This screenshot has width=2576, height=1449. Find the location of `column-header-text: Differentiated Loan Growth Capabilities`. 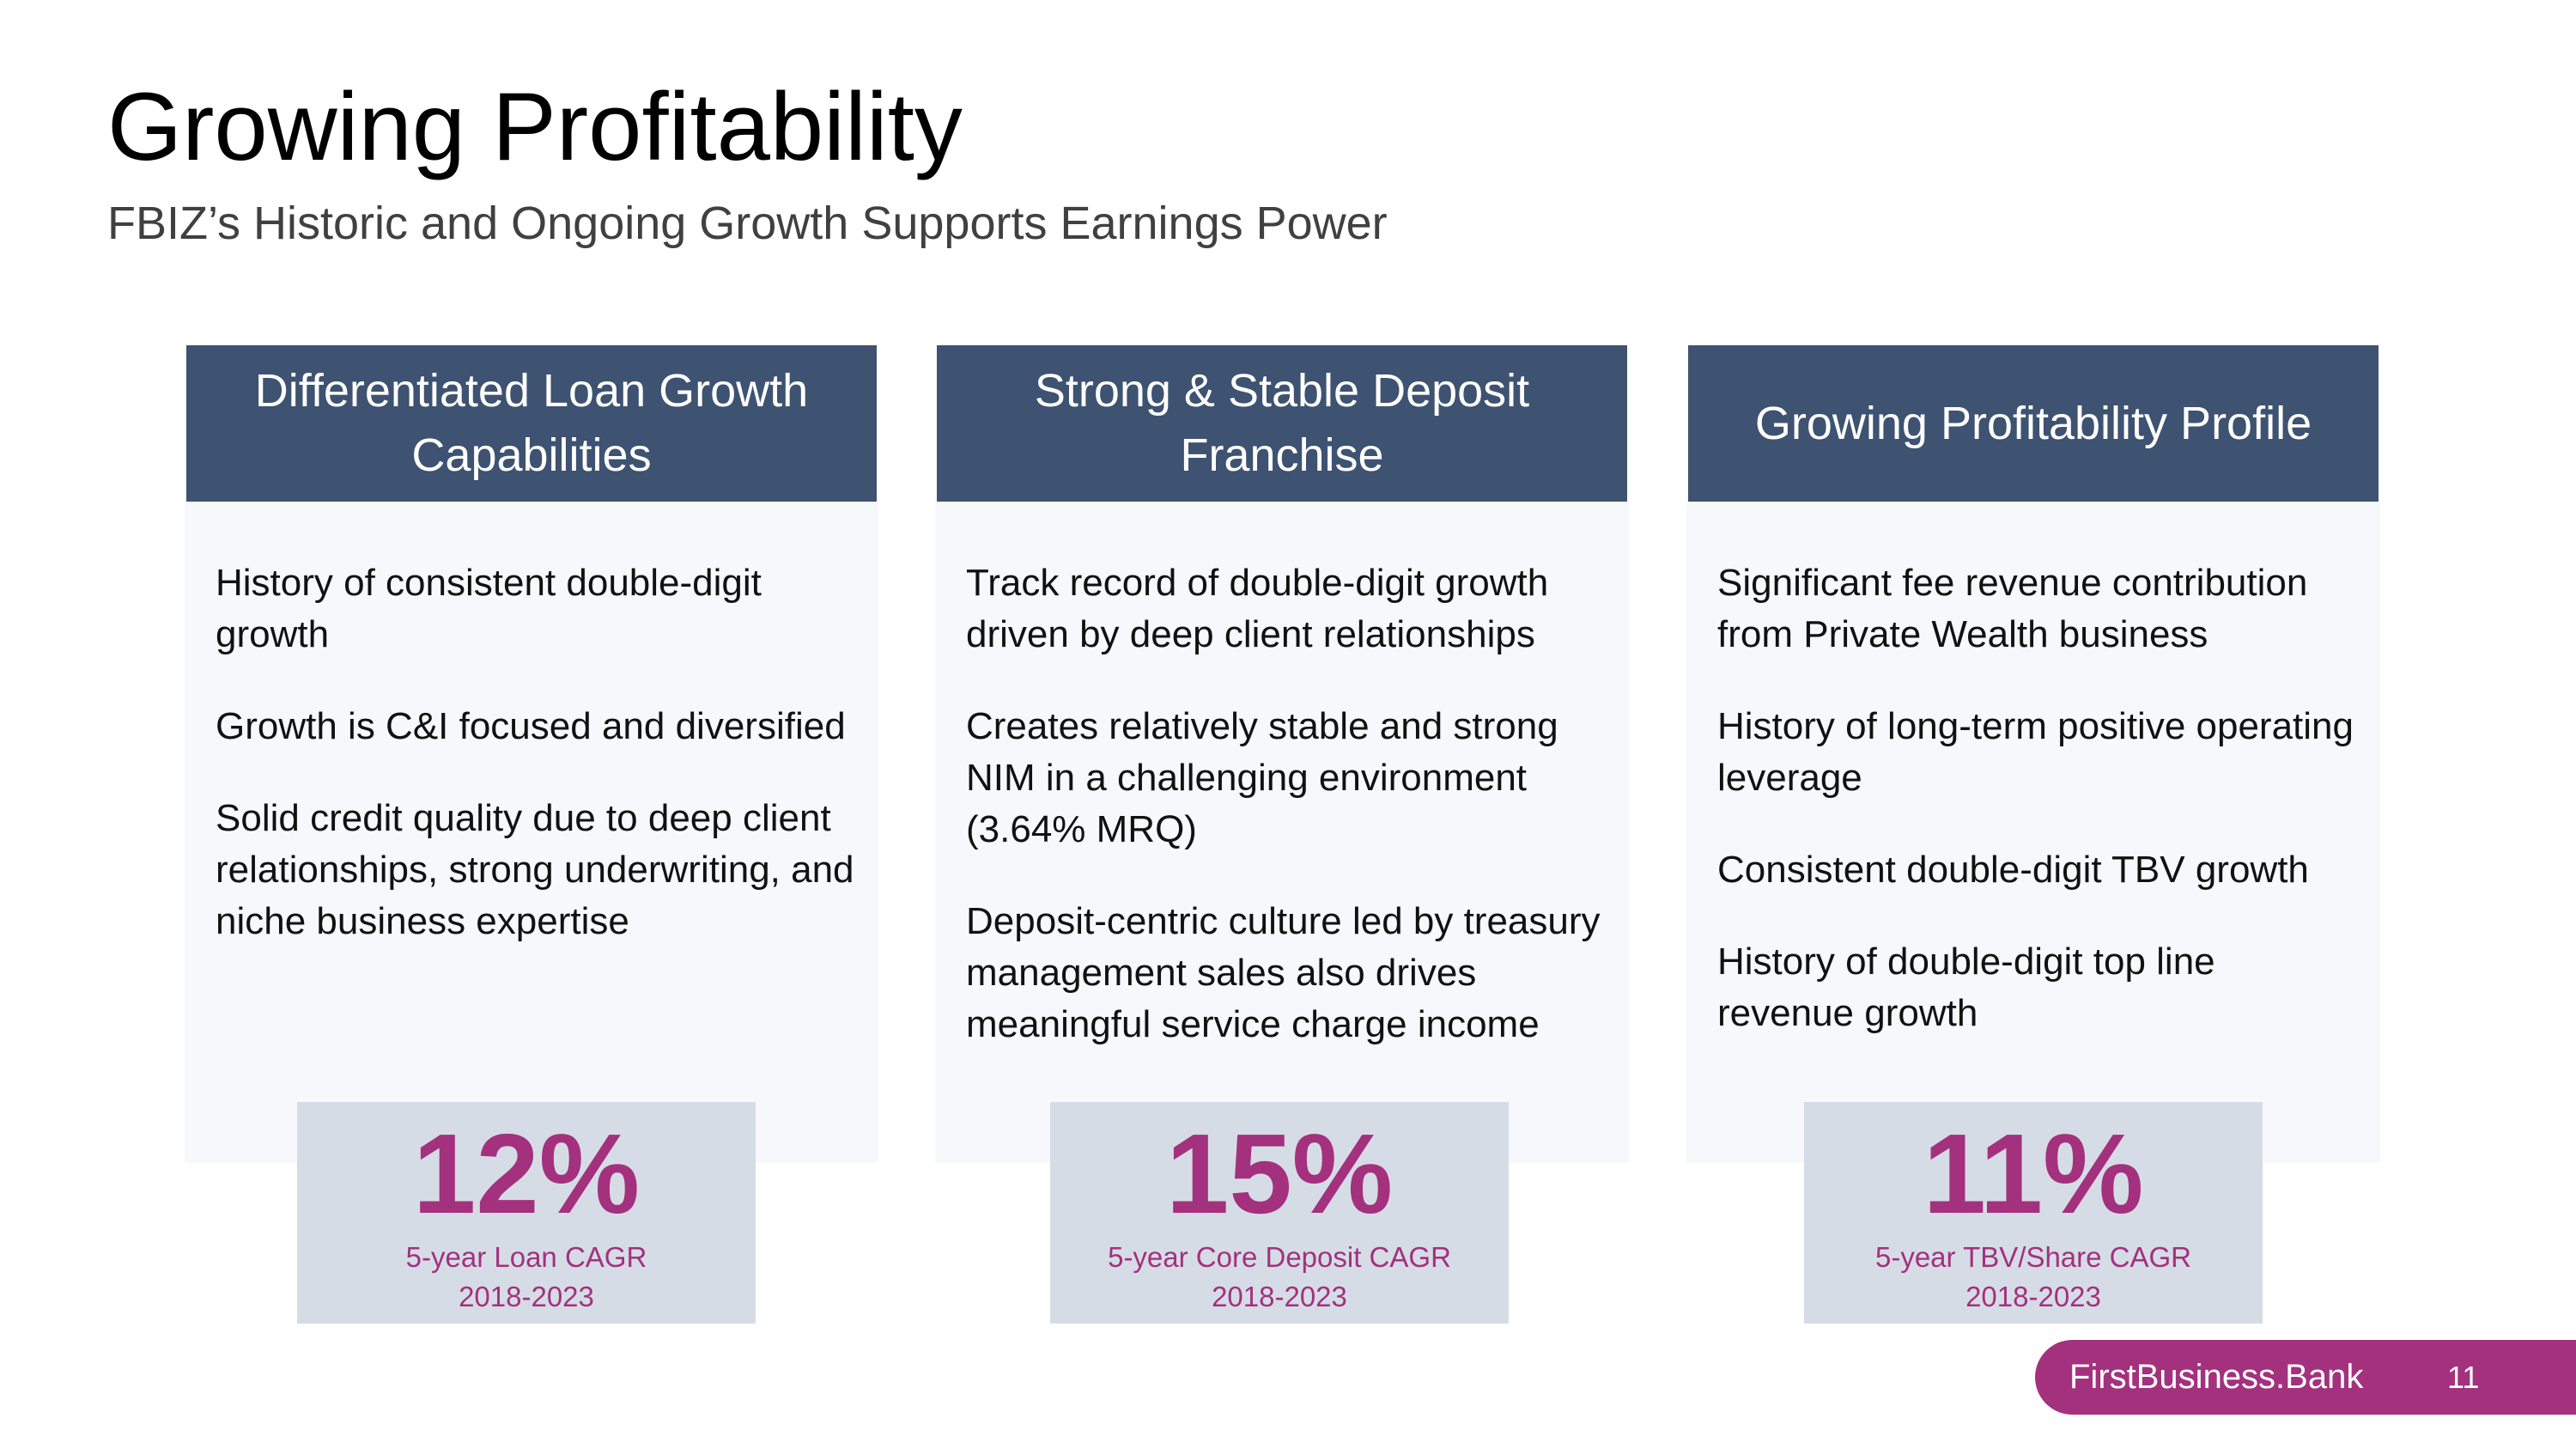

column-header-text: Differentiated Loan Growth Capabilities is located at coordinates (532, 423).